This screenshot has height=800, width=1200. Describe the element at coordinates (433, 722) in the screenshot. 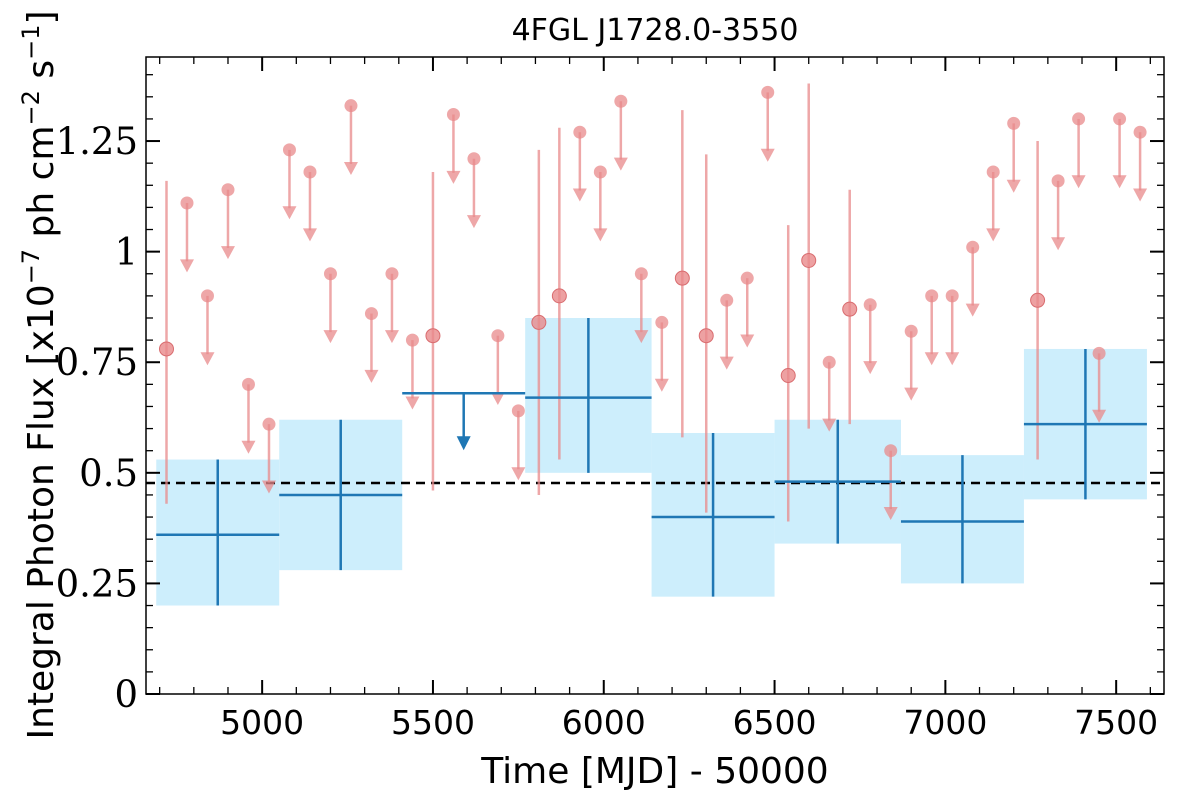

I see `x-tick-label: 5500` at that location.